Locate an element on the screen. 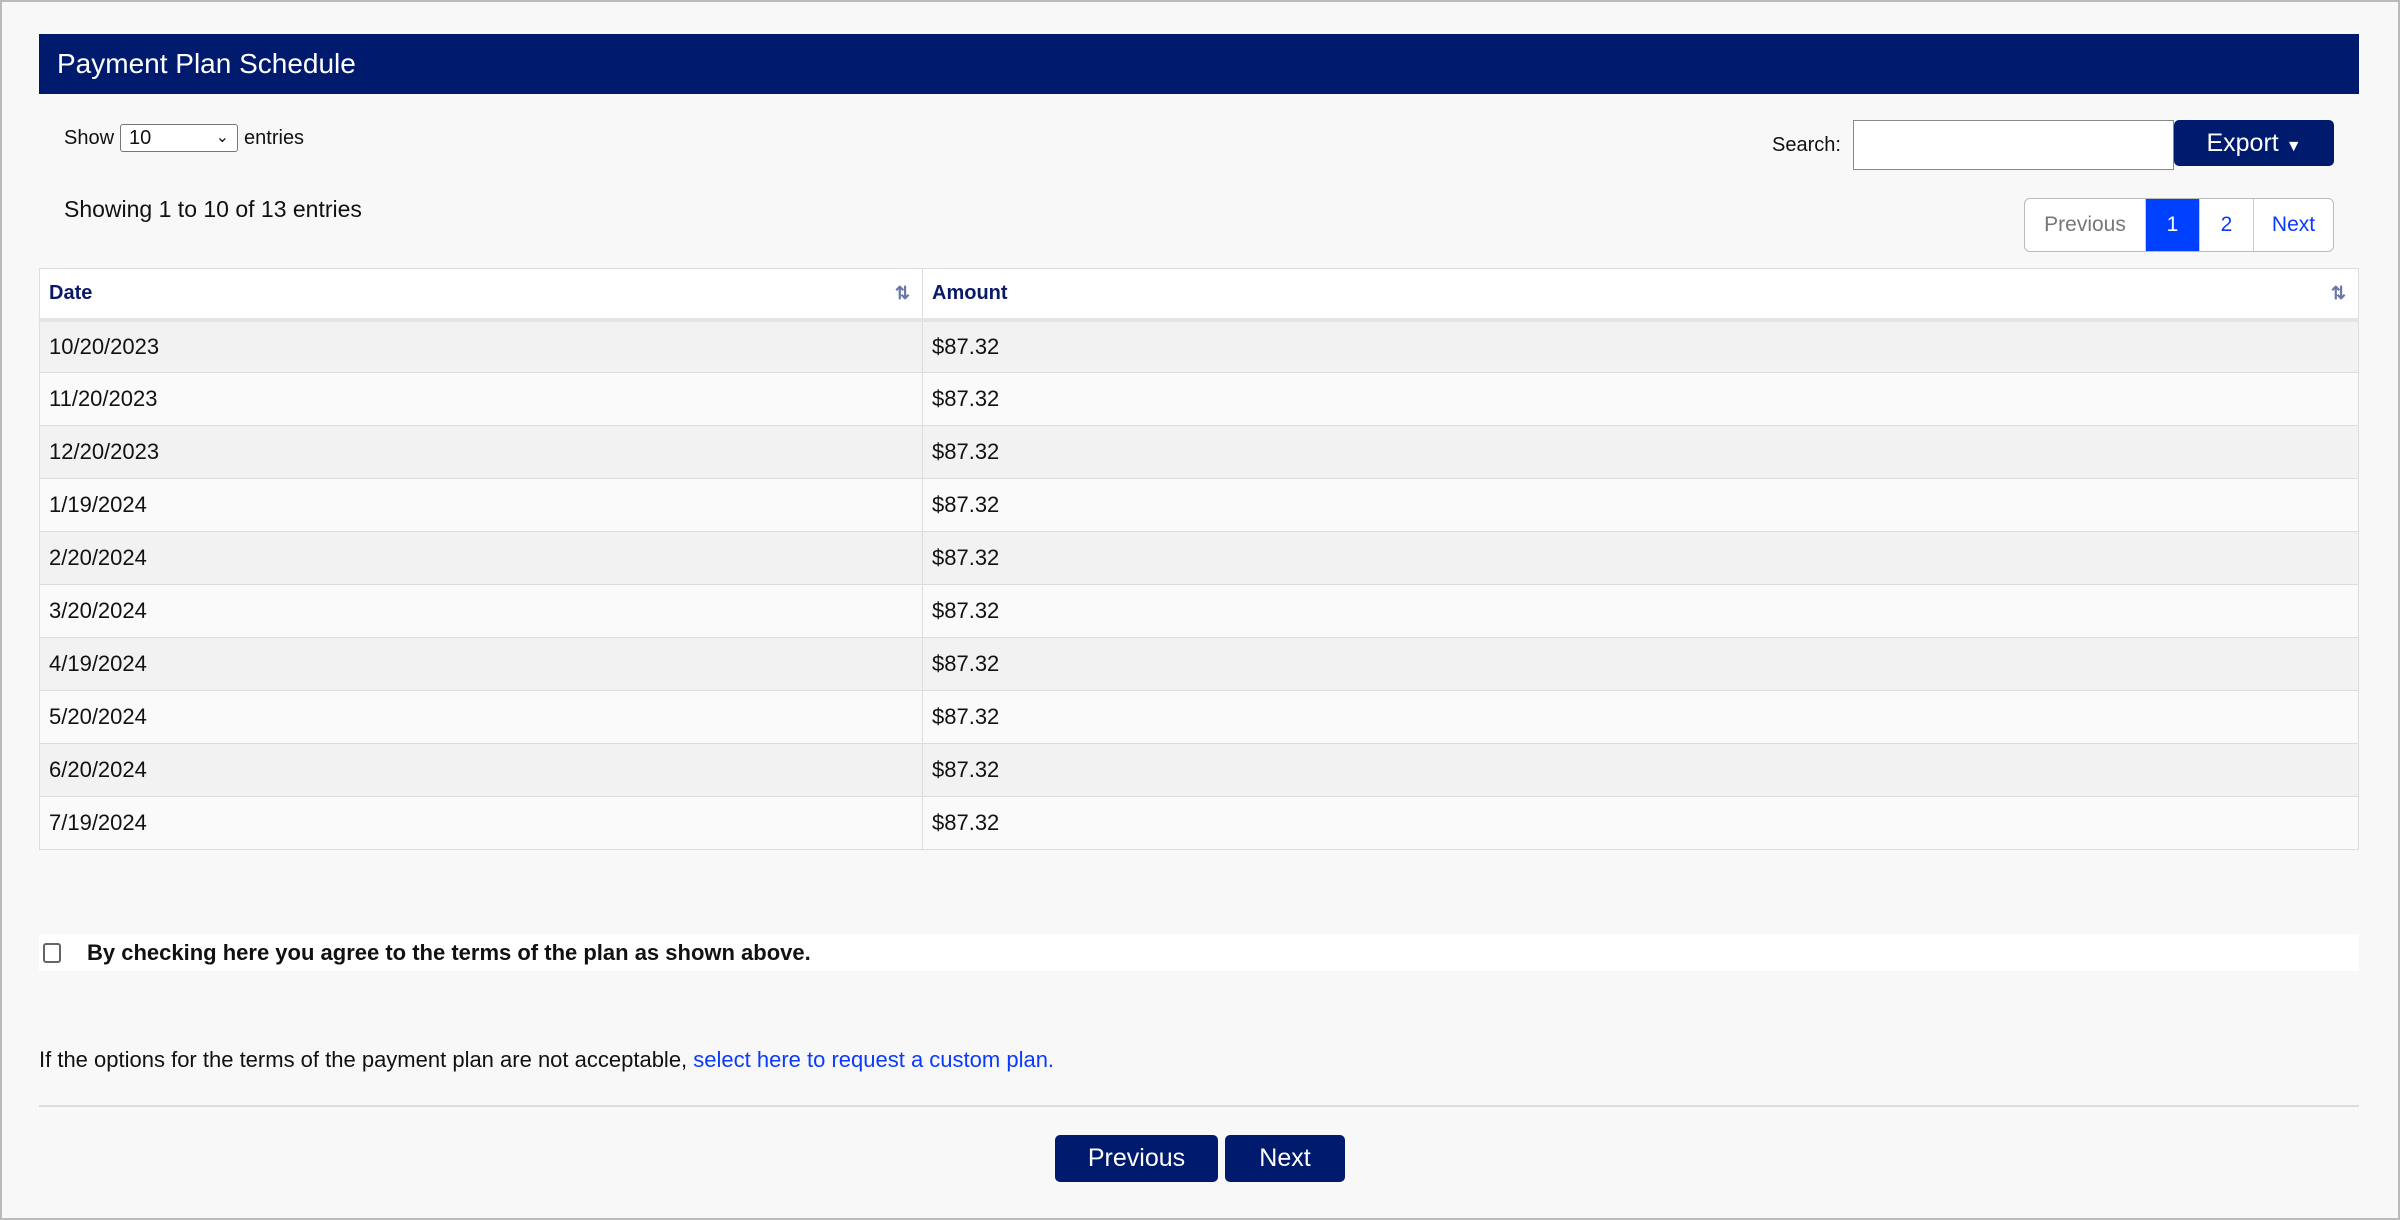  pagination-next: Next is located at coordinates (2293, 225).